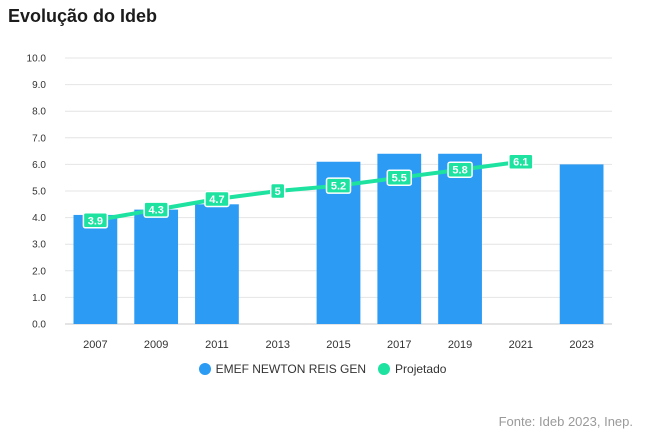  What do you see at coordinates (39, 192) in the screenshot?
I see `y-tick-label: 5.0` at bounding box center [39, 192].